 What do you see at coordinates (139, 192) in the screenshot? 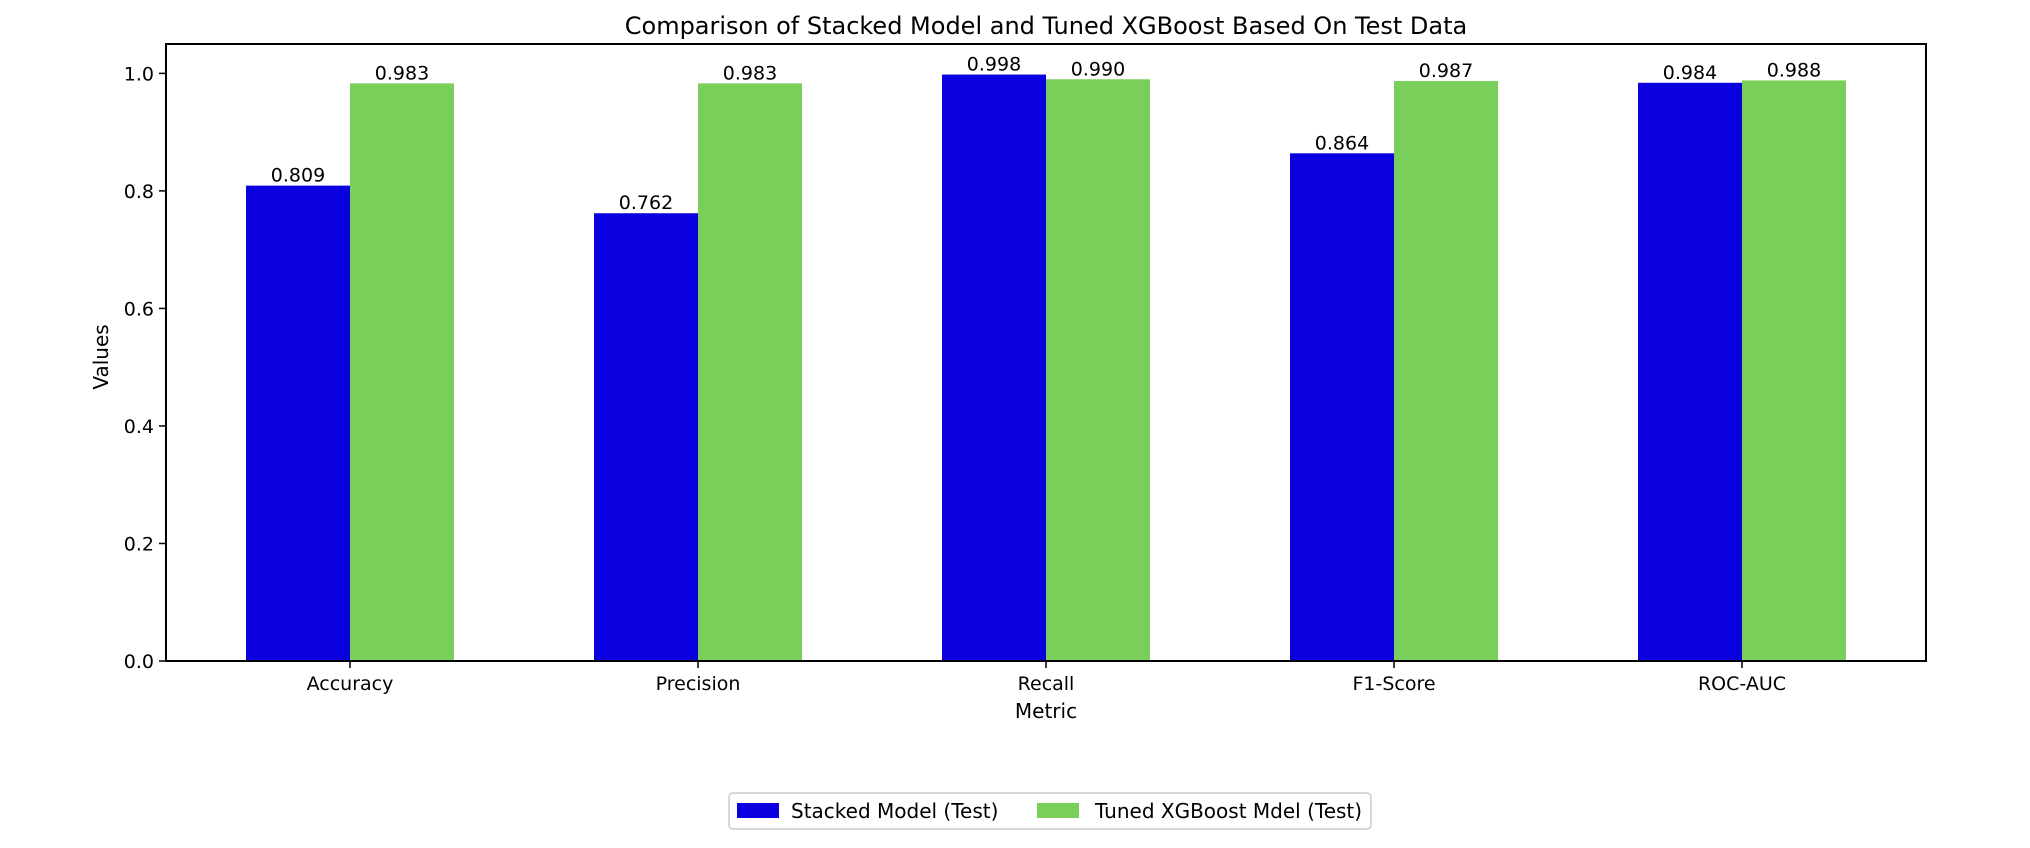
I see `y-tick-label: 0.8` at bounding box center [139, 192].